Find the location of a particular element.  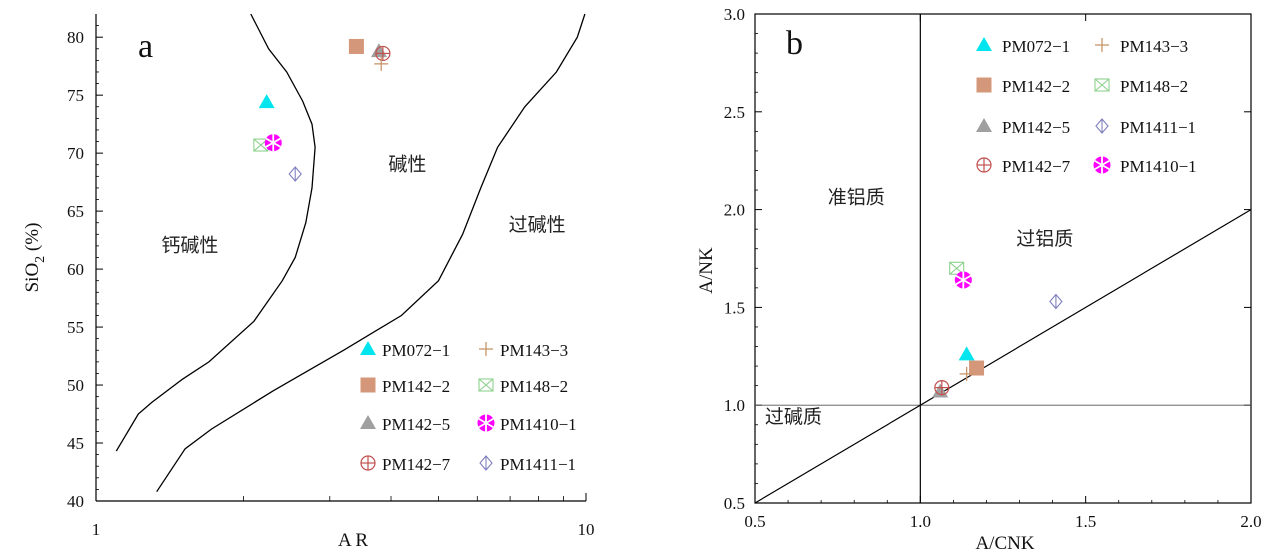

y-axis-label-unit: (%) is located at coordinates (32, 239).